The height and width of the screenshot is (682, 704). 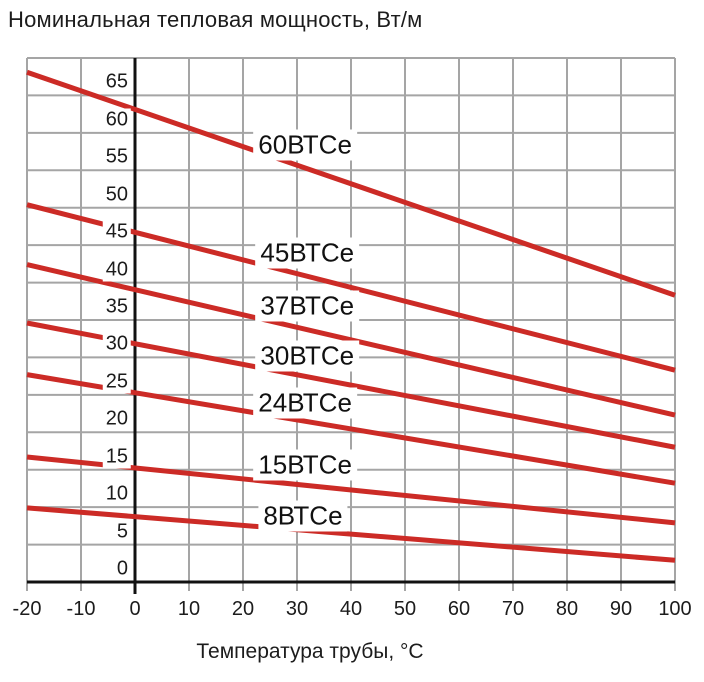 I want to click on series-label-37ВТСе: 37ВТСе, so click(x=307, y=306).